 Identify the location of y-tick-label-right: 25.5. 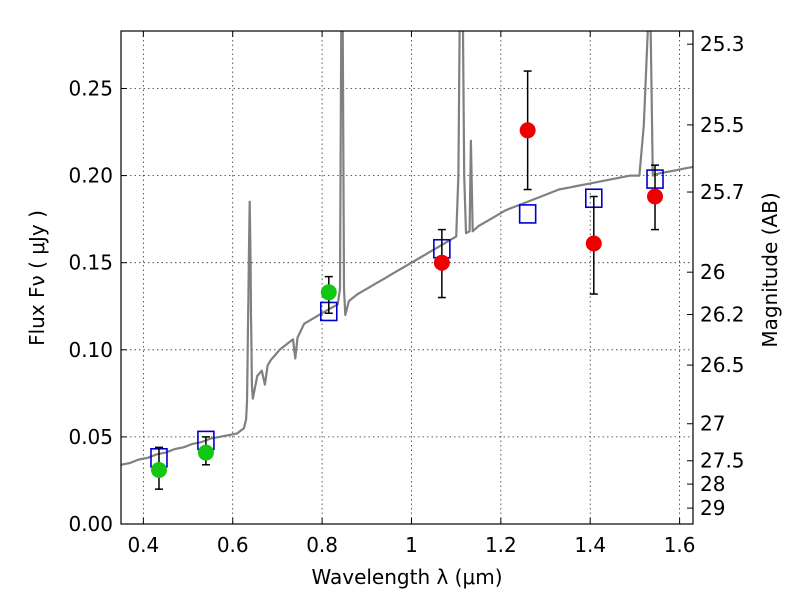
(722, 125).